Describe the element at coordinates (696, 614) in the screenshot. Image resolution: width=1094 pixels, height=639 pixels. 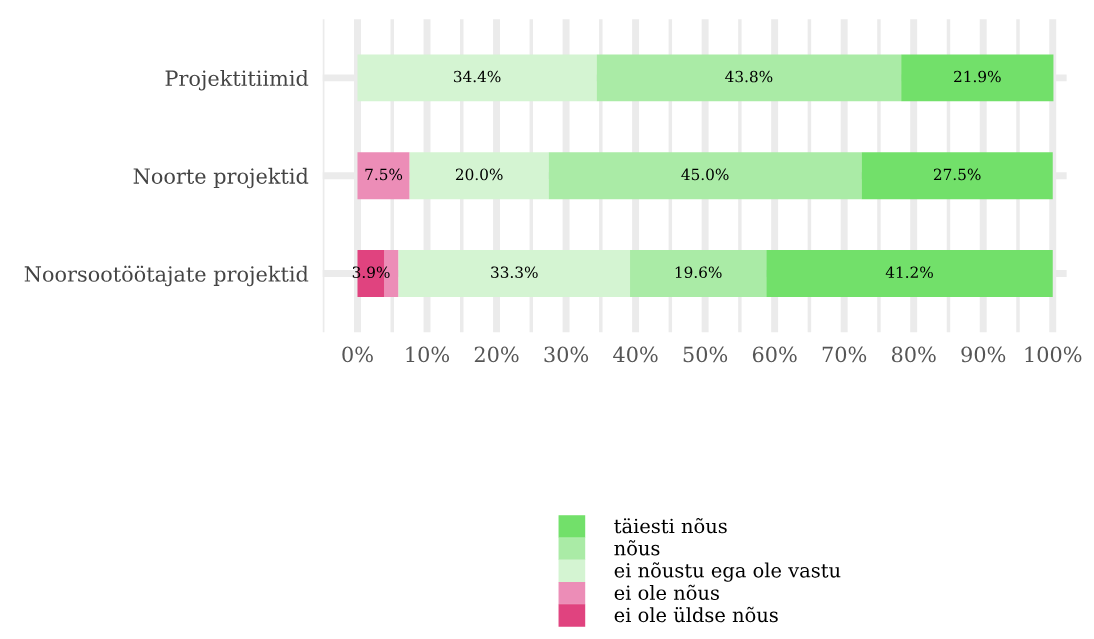
I see `legend-label: ei ole üldse nõus` at that location.